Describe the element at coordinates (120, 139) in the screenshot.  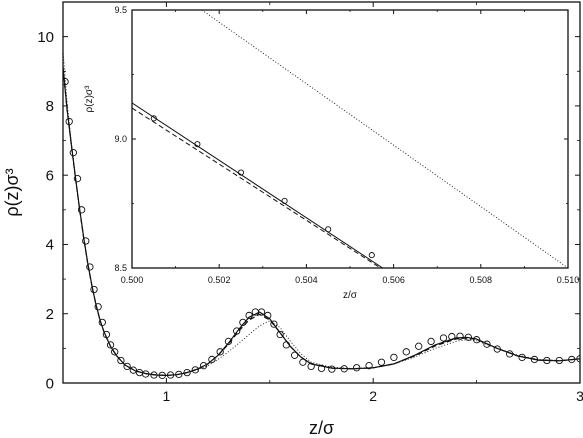
I see `inset-y-tick-label: 9.0` at that location.